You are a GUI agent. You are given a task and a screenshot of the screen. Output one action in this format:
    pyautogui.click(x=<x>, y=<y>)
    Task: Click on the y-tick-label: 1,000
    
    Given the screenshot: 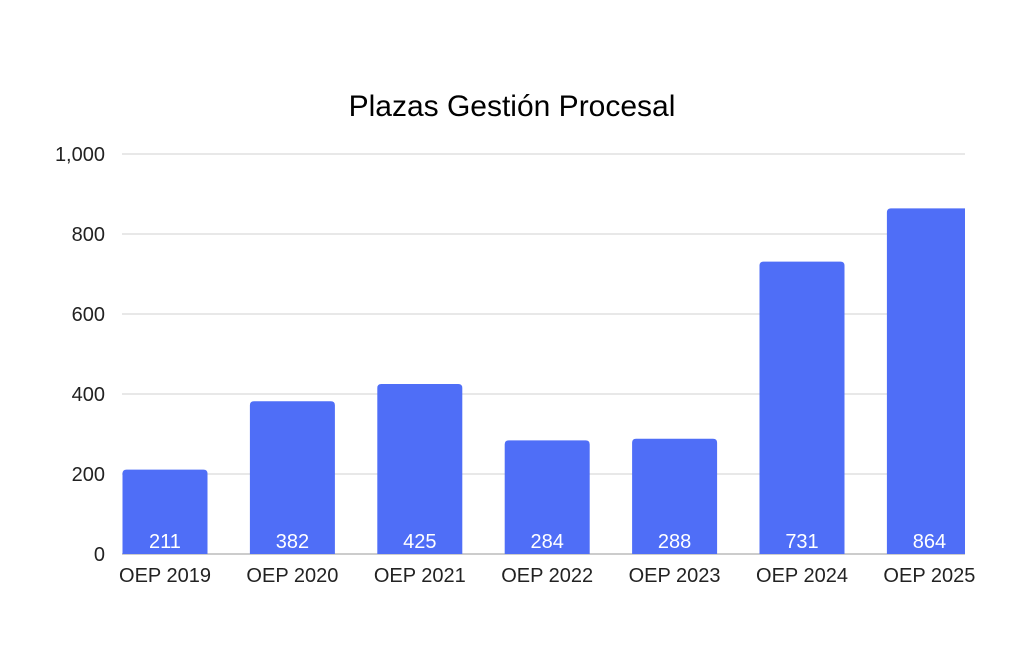 What is the action you would take?
    pyautogui.click(x=80, y=155)
    